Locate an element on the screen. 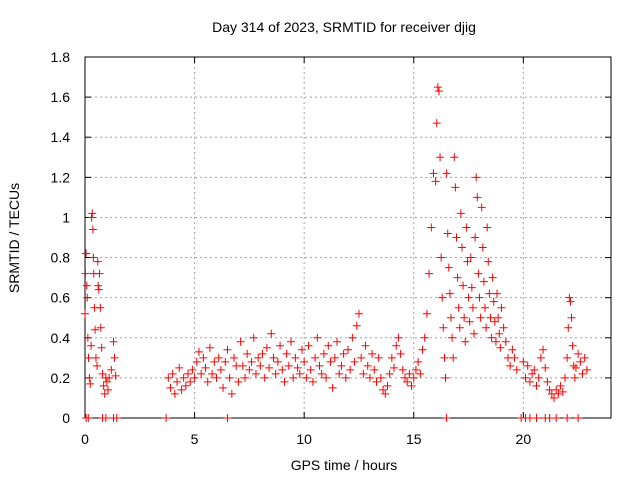 This screenshot has height=480, width=640. y-tick-label: 1 is located at coordinates (66, 217).